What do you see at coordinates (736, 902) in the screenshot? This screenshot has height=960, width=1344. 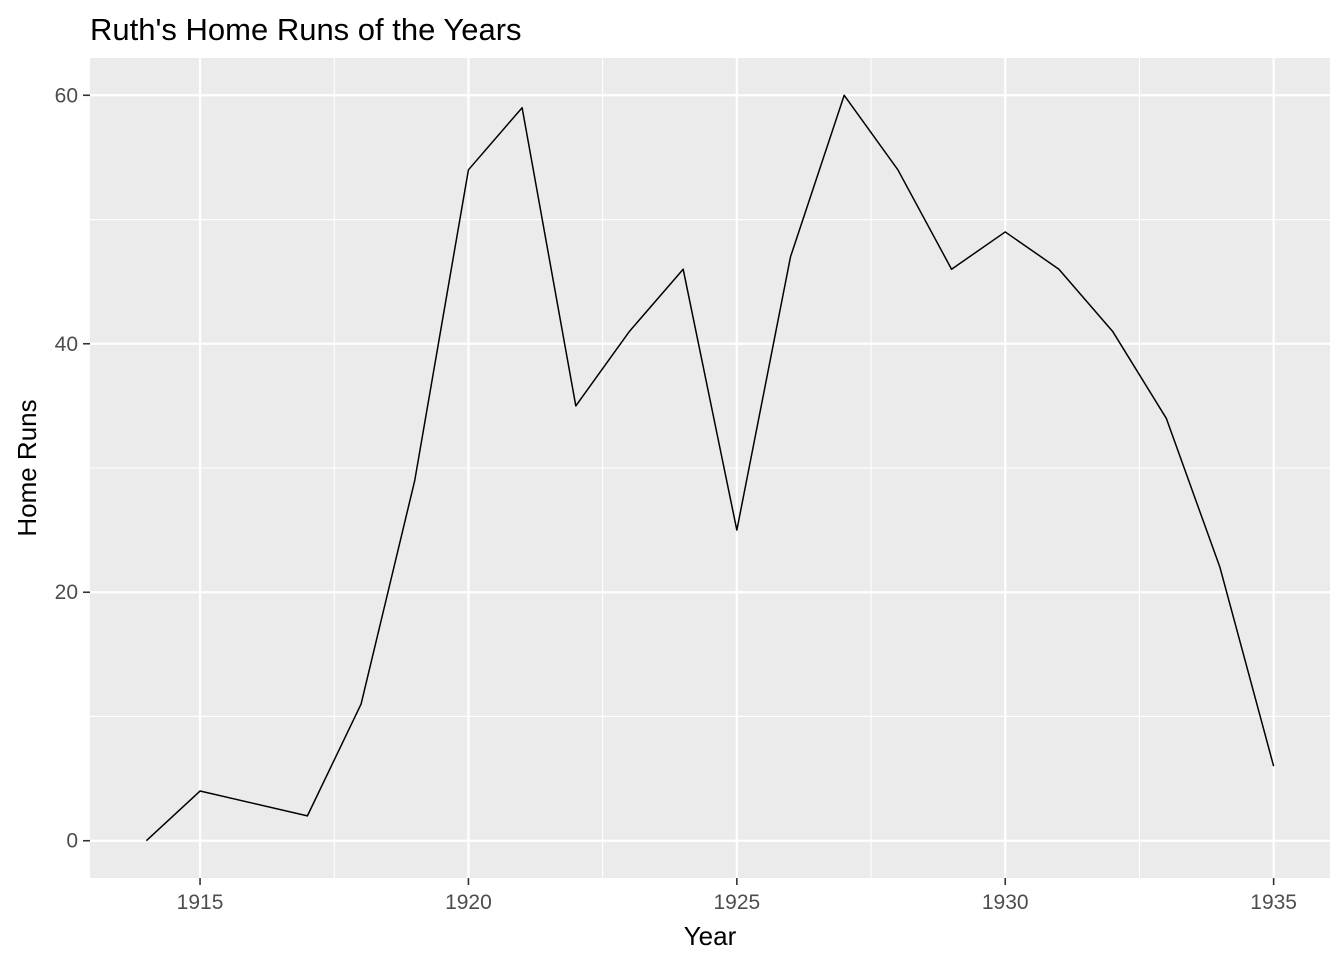 I see `x-tick-label: 1925` at bounding box center [736, 902].